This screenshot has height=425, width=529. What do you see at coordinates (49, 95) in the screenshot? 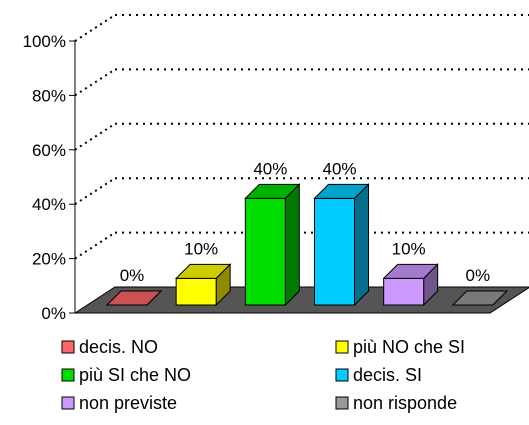
I see `y-tick-label: 80%` at bounding box center [49, 95].